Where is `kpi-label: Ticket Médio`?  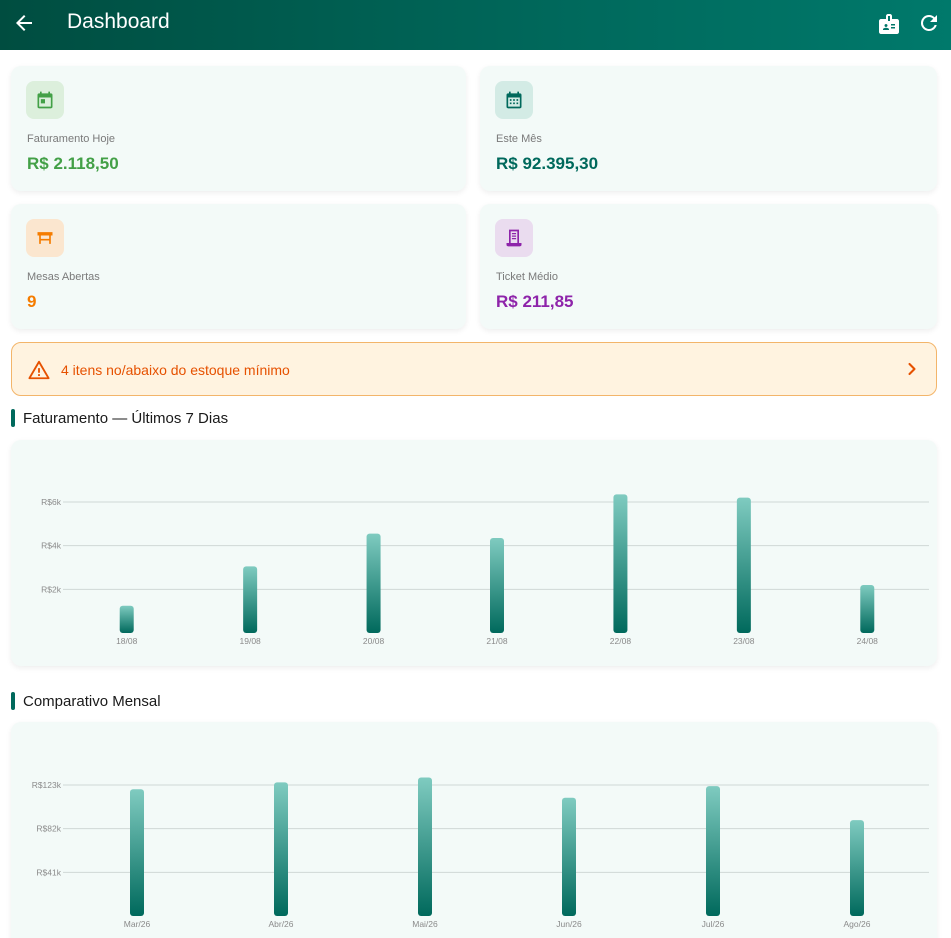
kpi-label: Ticket Médio is located at coordinates (527, 277).